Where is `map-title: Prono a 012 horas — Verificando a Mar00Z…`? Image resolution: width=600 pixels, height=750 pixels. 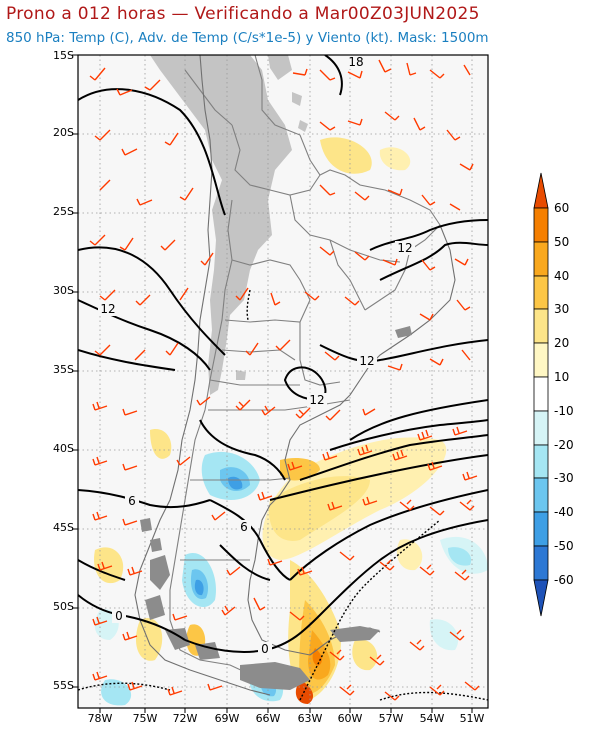
map-title: Prono a 012 horas — Verificando a Mar00Z… is located at coordinates (243, 14).